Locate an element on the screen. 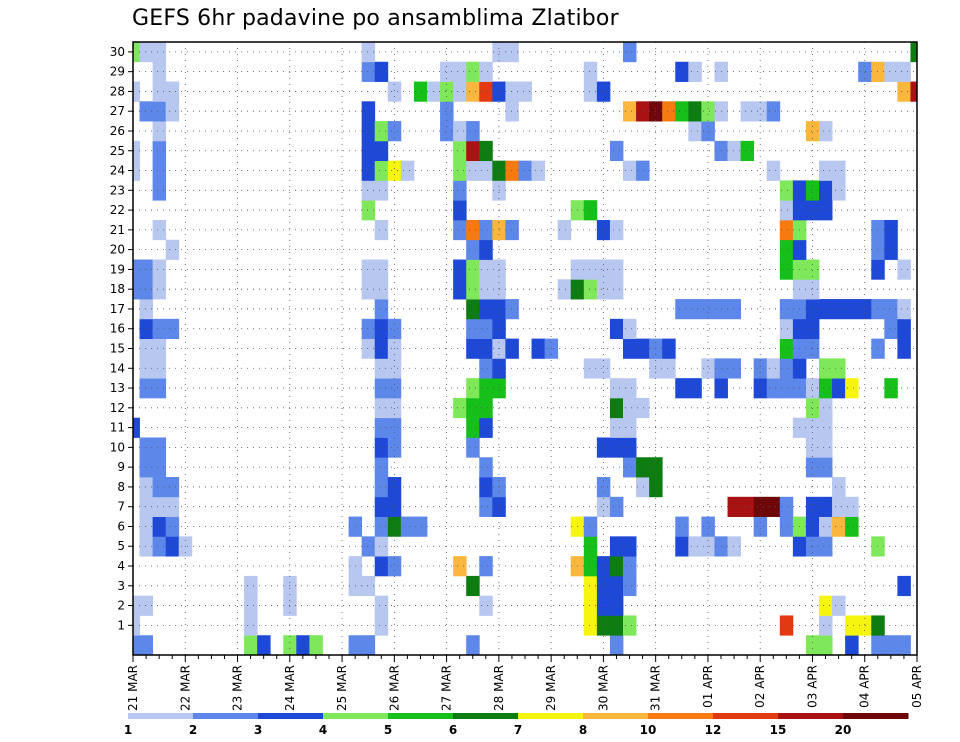  x-tick-label: 28 MAR is located at coordinates (499, 688).